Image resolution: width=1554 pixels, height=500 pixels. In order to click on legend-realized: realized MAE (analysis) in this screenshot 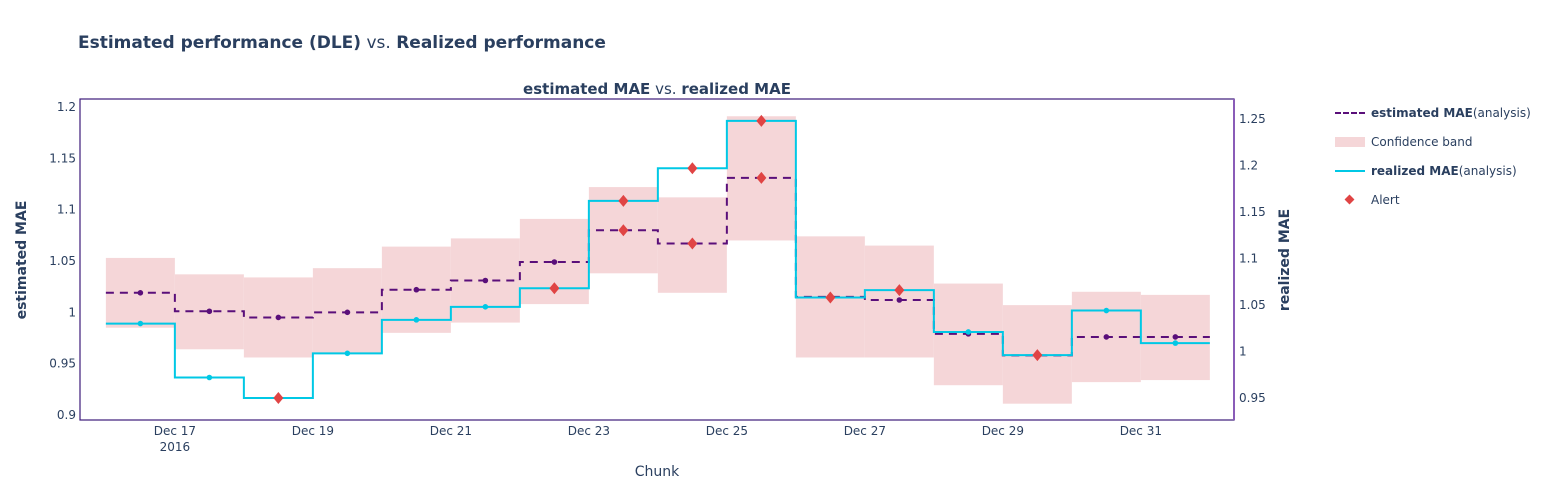, I will do `click(1426, 171)`.